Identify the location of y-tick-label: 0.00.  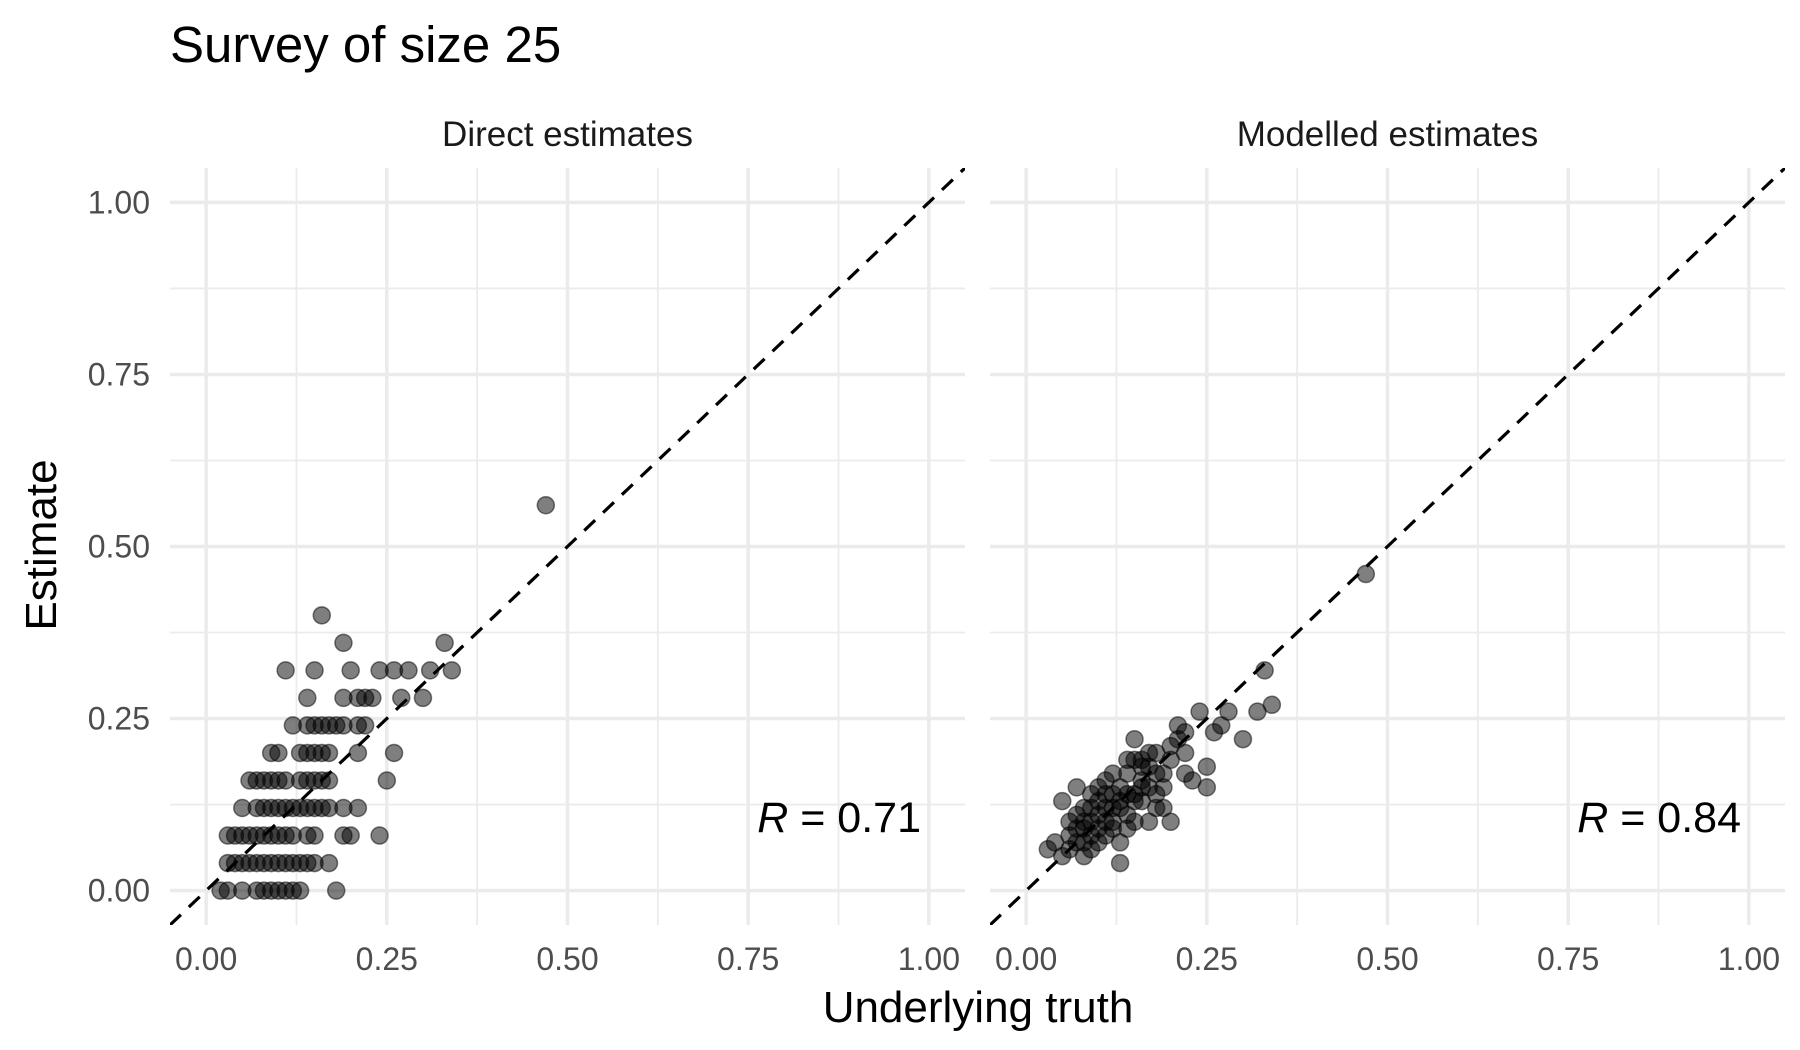
(119, 891).